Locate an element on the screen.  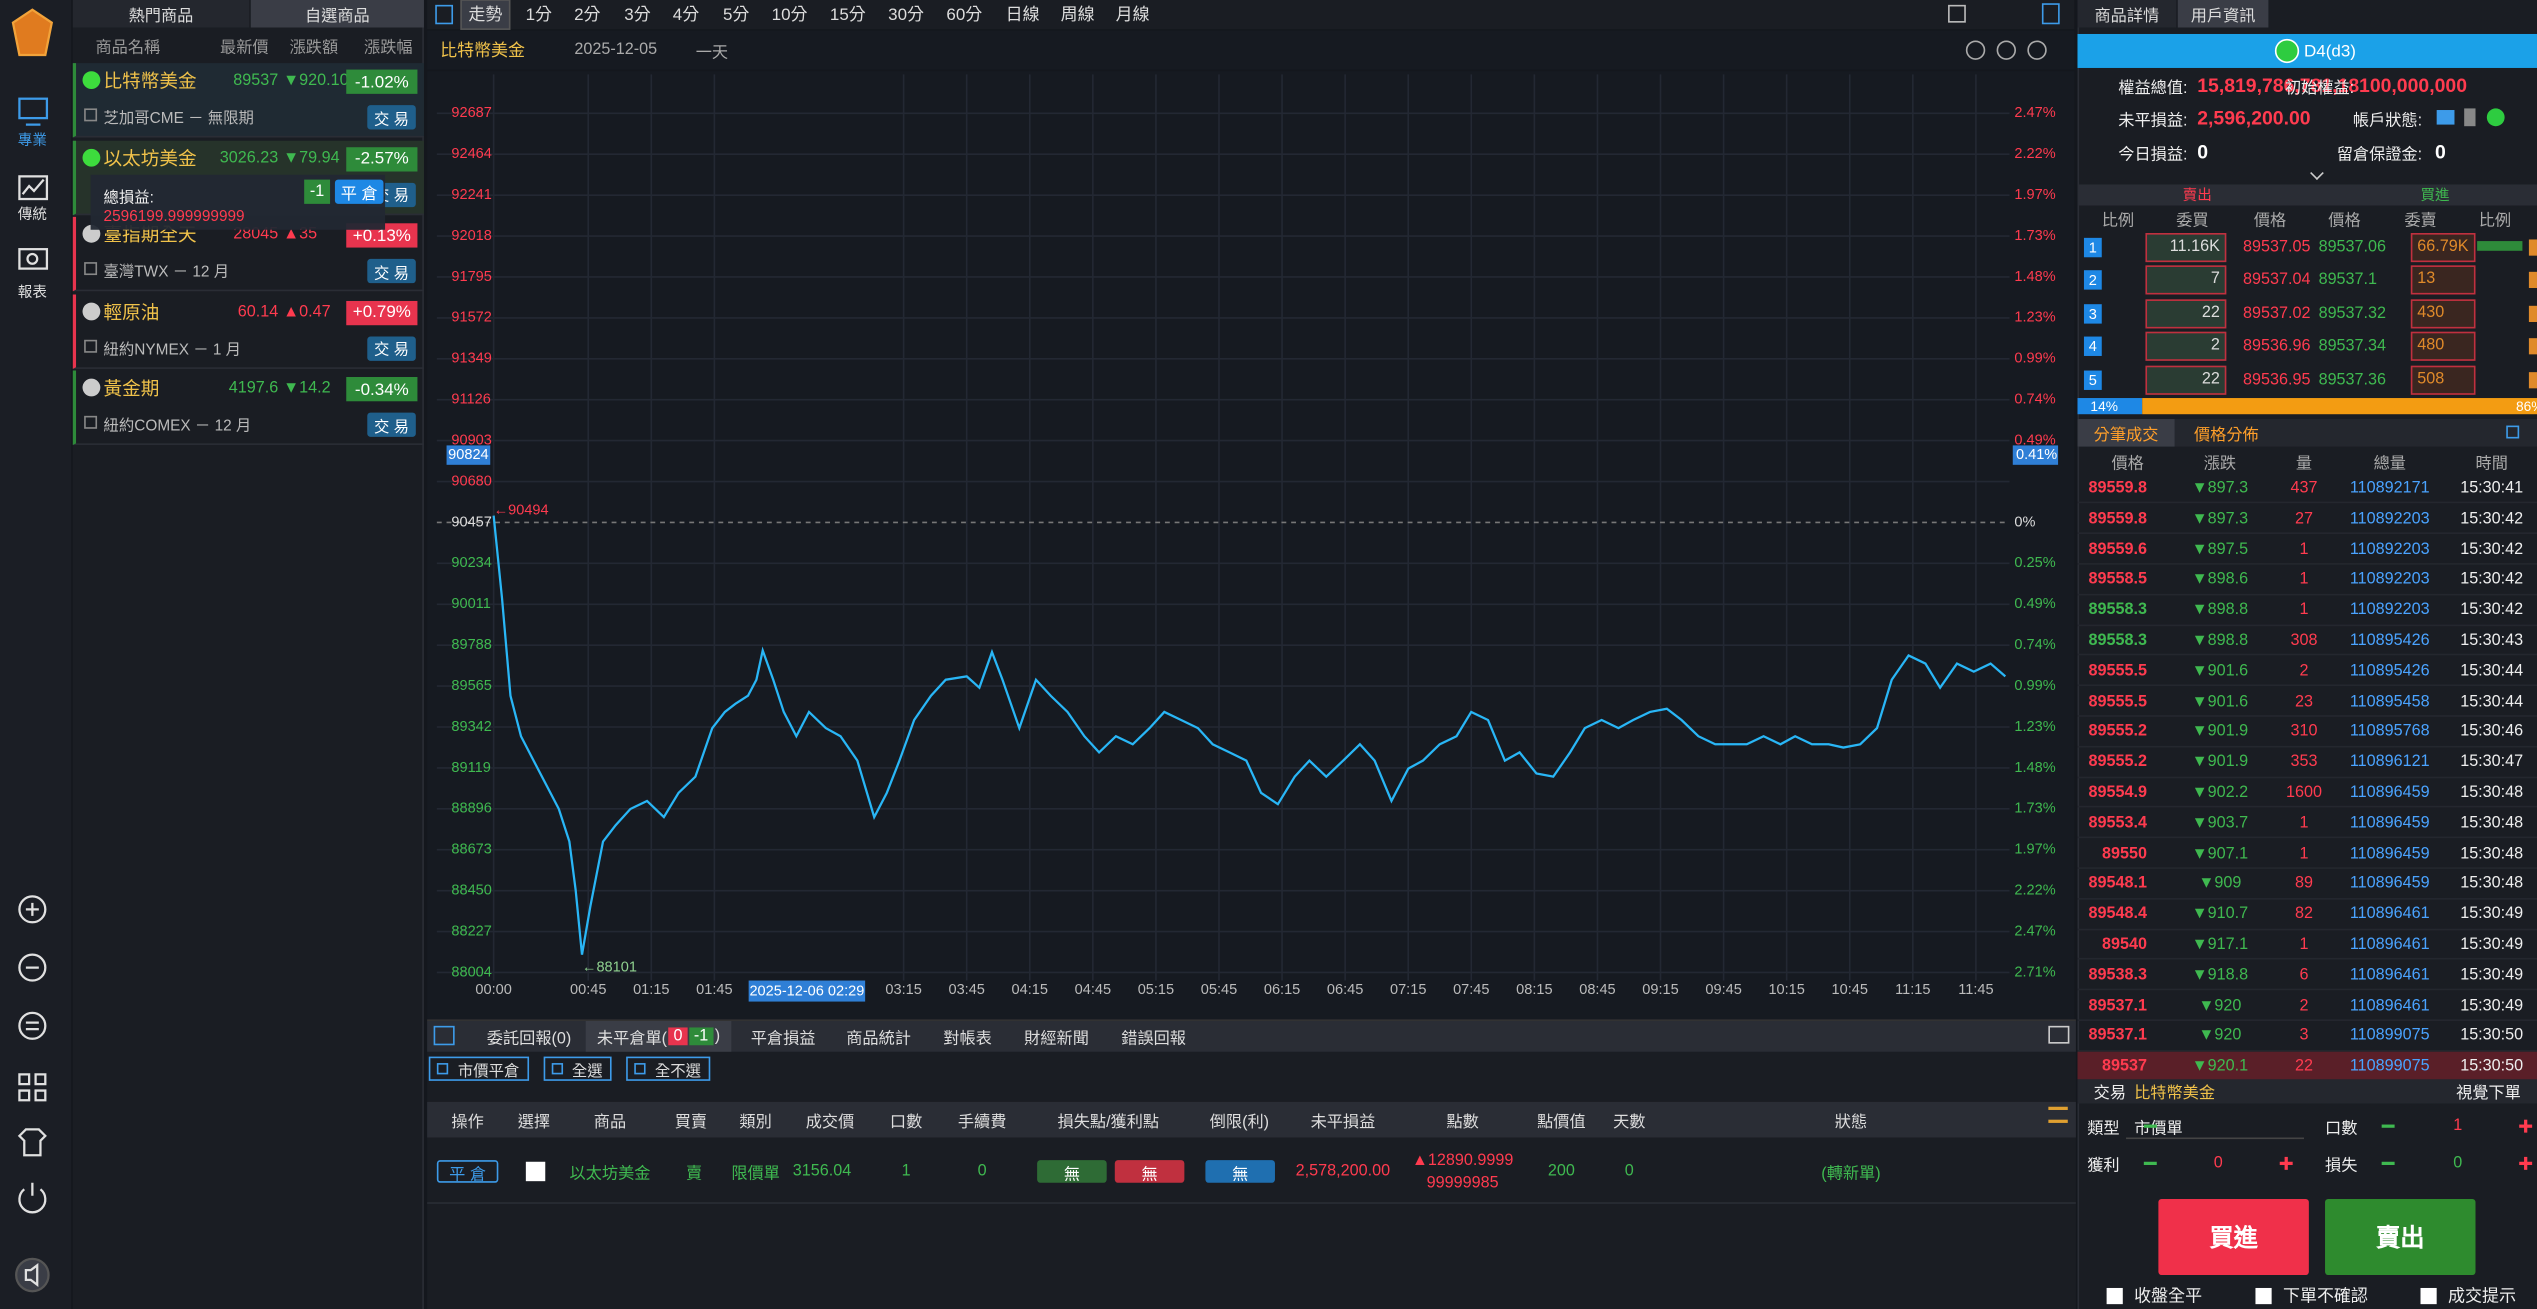
tab-text: 0 is located at coordinates (678, 1036).